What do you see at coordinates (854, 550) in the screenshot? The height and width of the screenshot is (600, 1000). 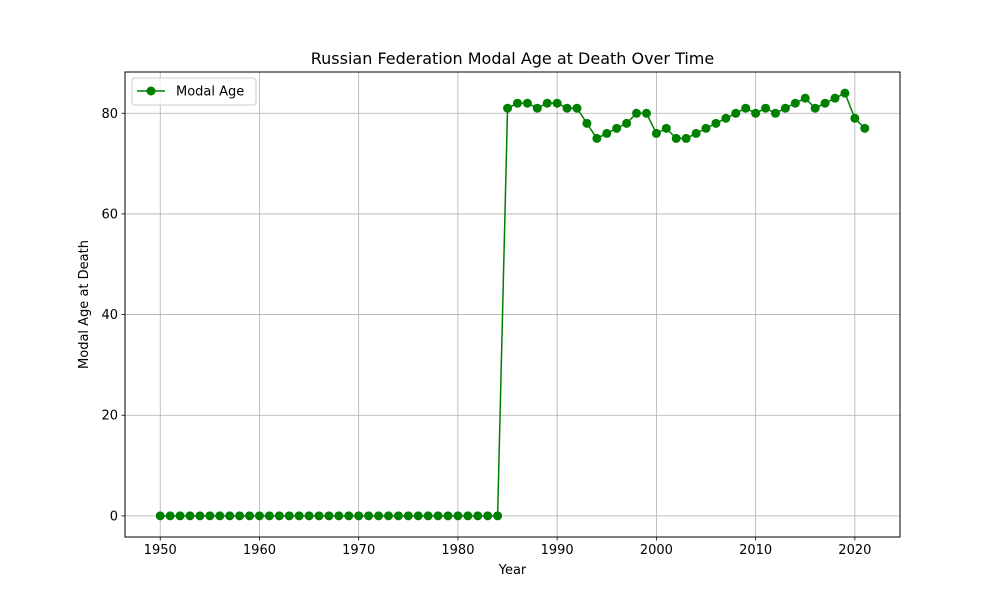 I see `x-tick-label: 2020` at bounding box center [854, 550].